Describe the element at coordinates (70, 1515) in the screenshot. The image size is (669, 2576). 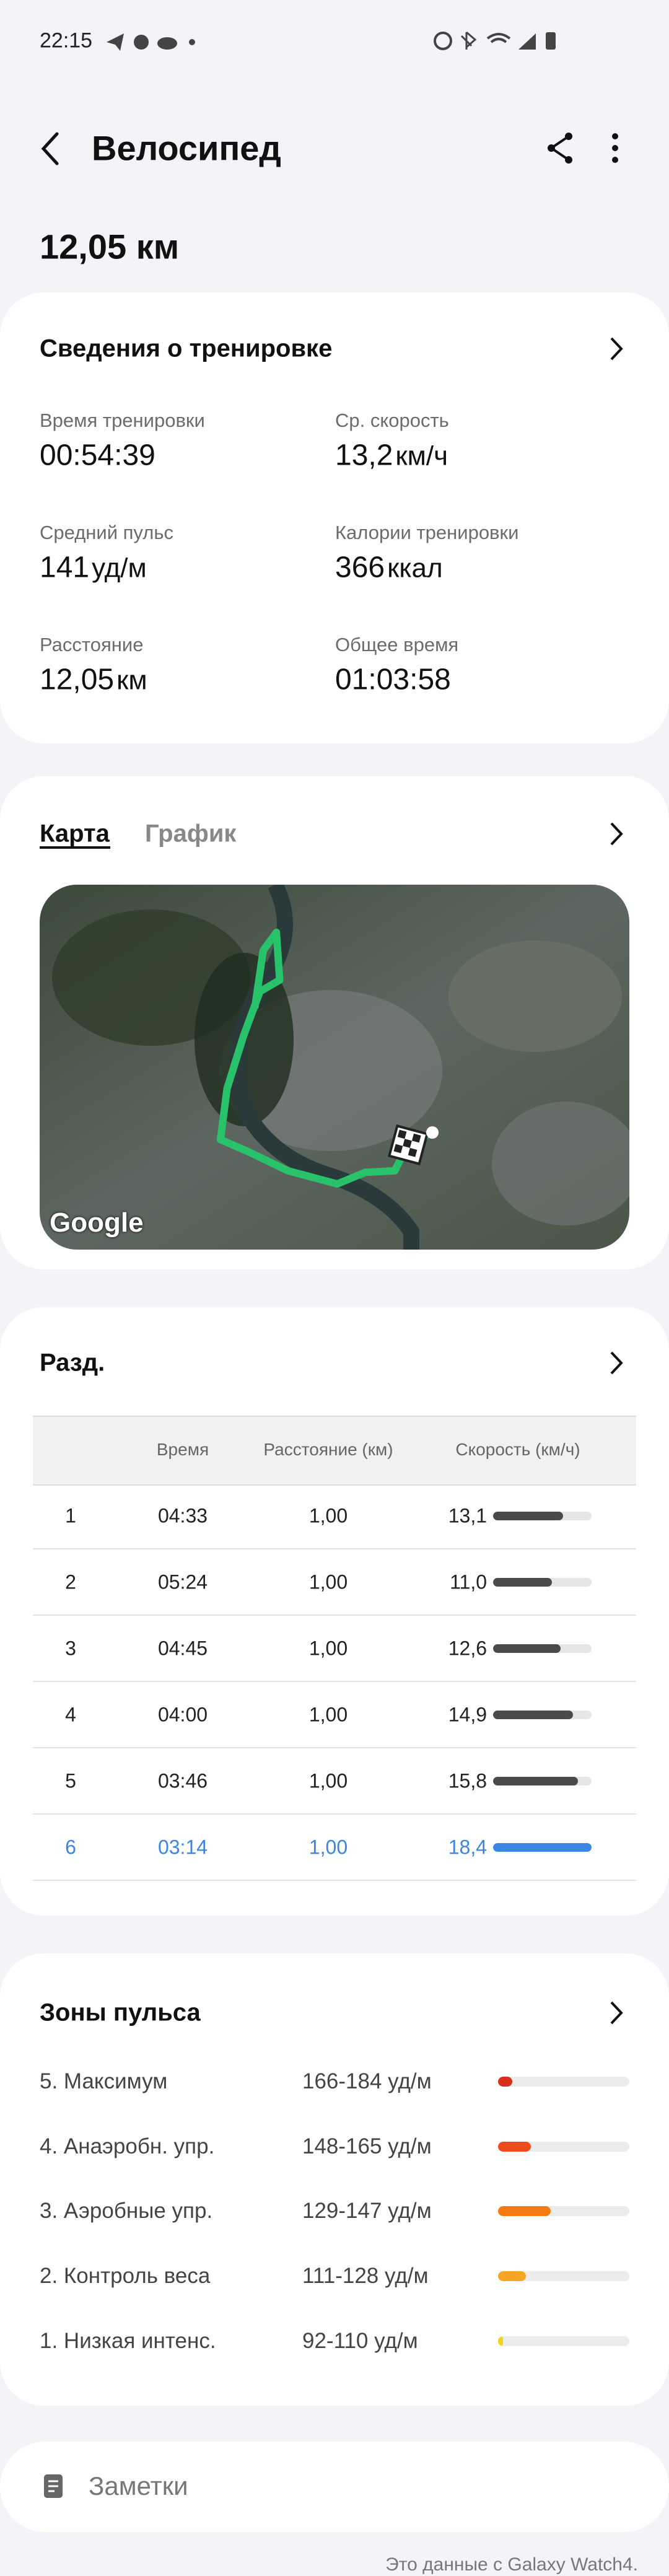
I see `split-index: 1` at that location.